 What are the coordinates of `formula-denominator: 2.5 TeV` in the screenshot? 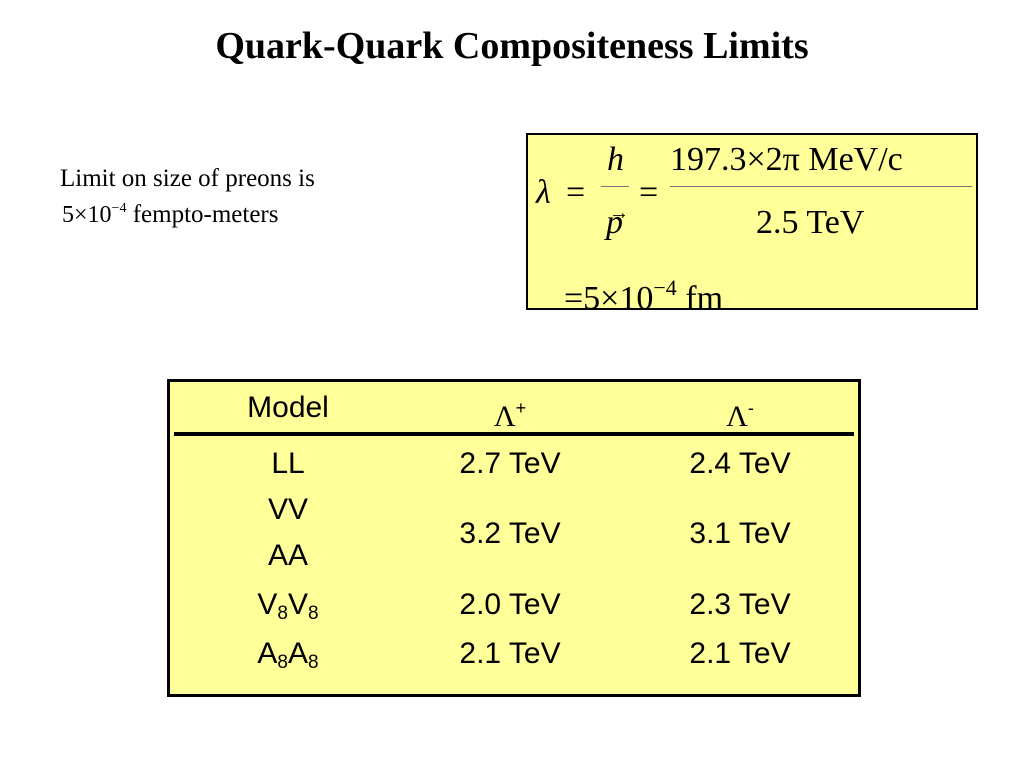 It's located at (810, 222).